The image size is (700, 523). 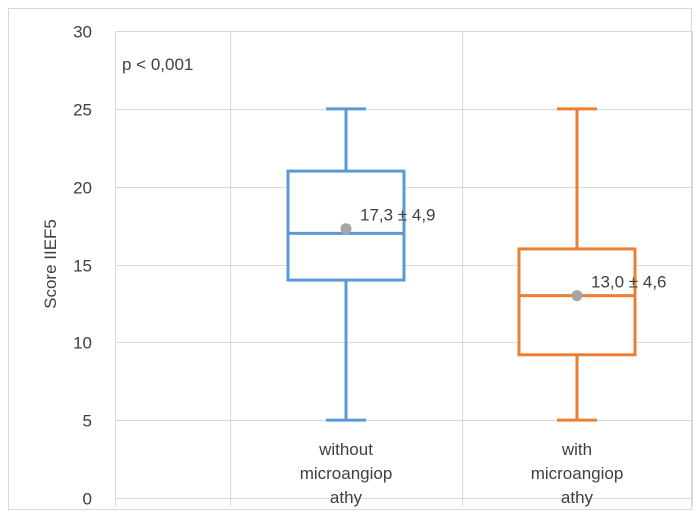 I want to click on y-tick-label: 10, so click(x=82, y=343).